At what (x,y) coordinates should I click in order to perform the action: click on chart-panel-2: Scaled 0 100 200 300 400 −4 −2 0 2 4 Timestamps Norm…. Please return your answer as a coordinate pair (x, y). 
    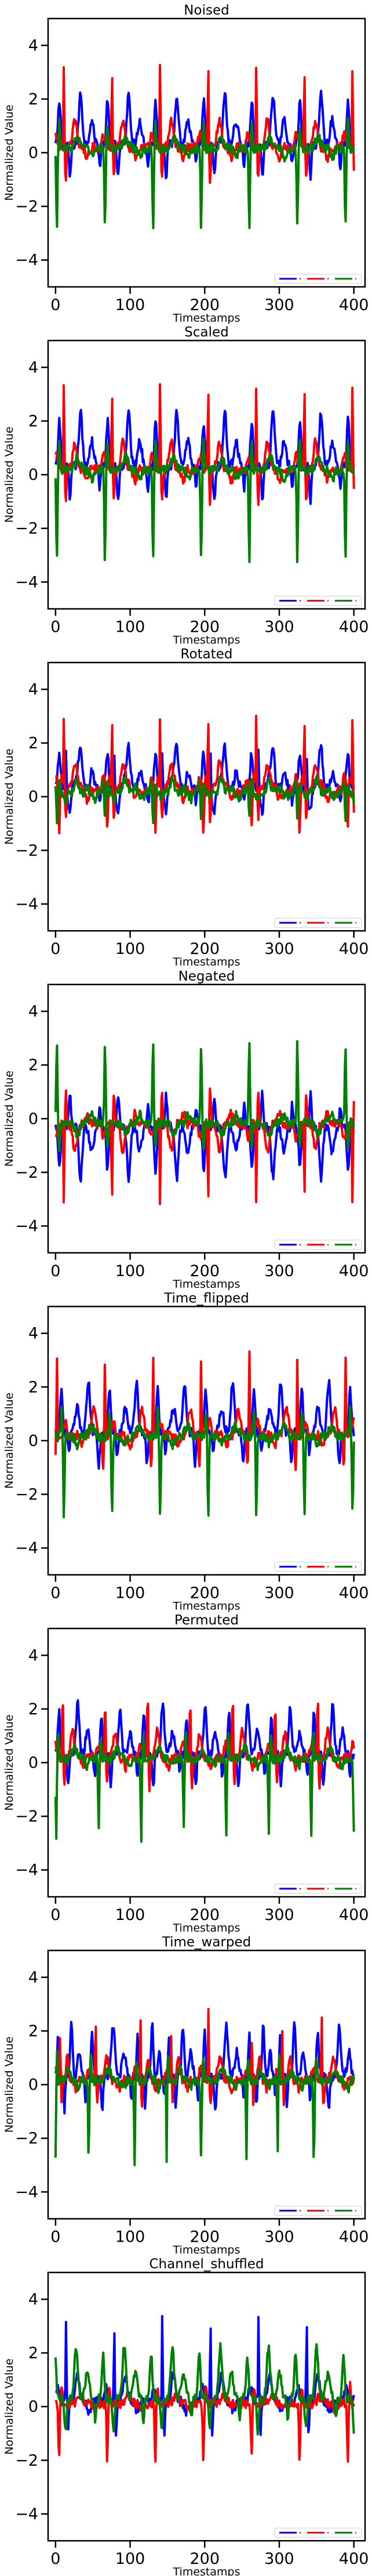
    Looking at the image, I should click on (186, 486).